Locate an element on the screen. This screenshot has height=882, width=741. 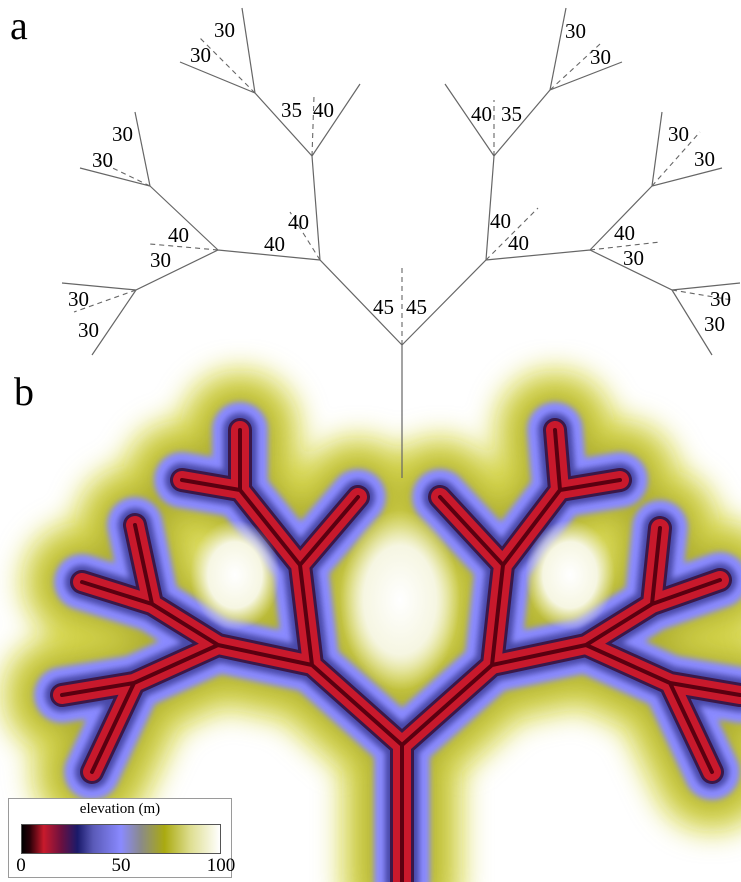
panel-label-b: b is located at coordinates (24, 391).